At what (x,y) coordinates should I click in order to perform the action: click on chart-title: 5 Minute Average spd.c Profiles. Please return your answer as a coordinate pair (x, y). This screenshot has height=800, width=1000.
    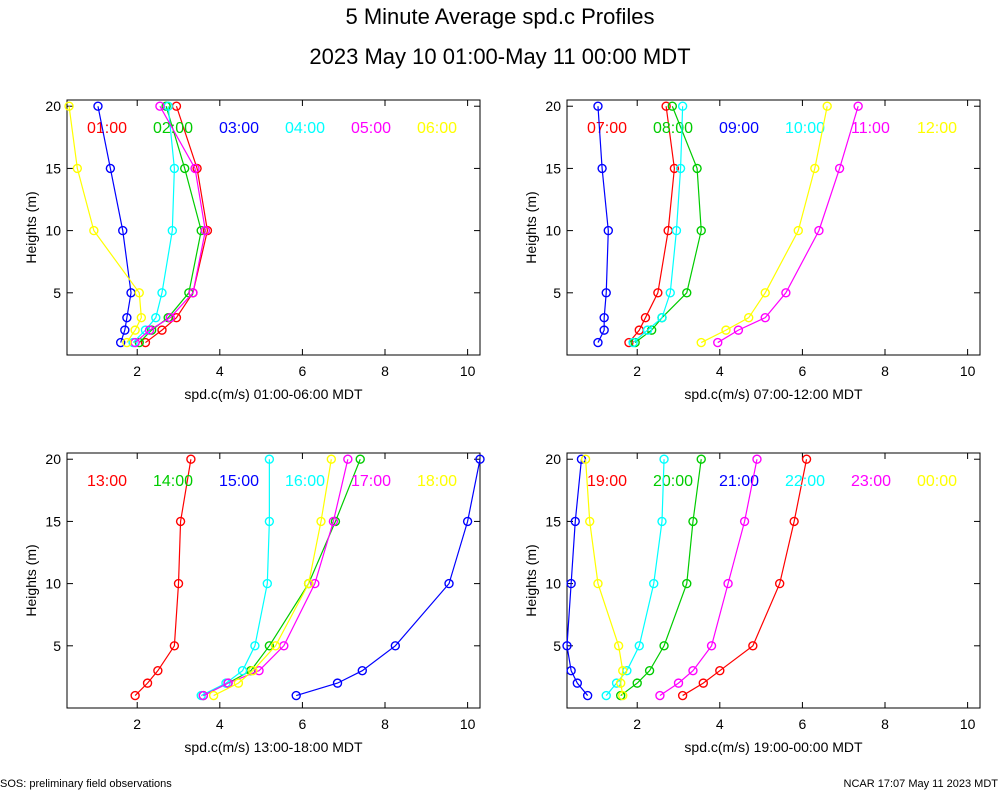
    Looking at the image, I should click on (500, 16).